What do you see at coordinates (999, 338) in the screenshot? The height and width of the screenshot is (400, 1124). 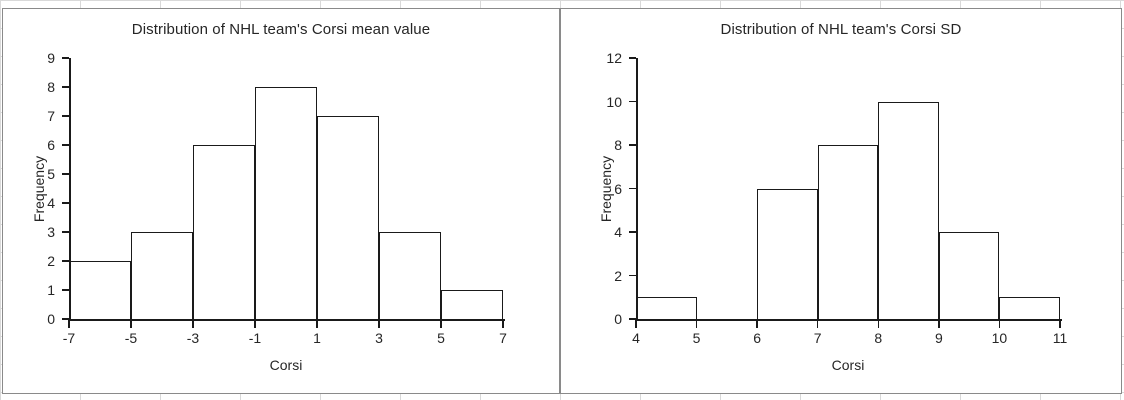 I see `x-tick-label: 10` at bounding box center [999, 338].